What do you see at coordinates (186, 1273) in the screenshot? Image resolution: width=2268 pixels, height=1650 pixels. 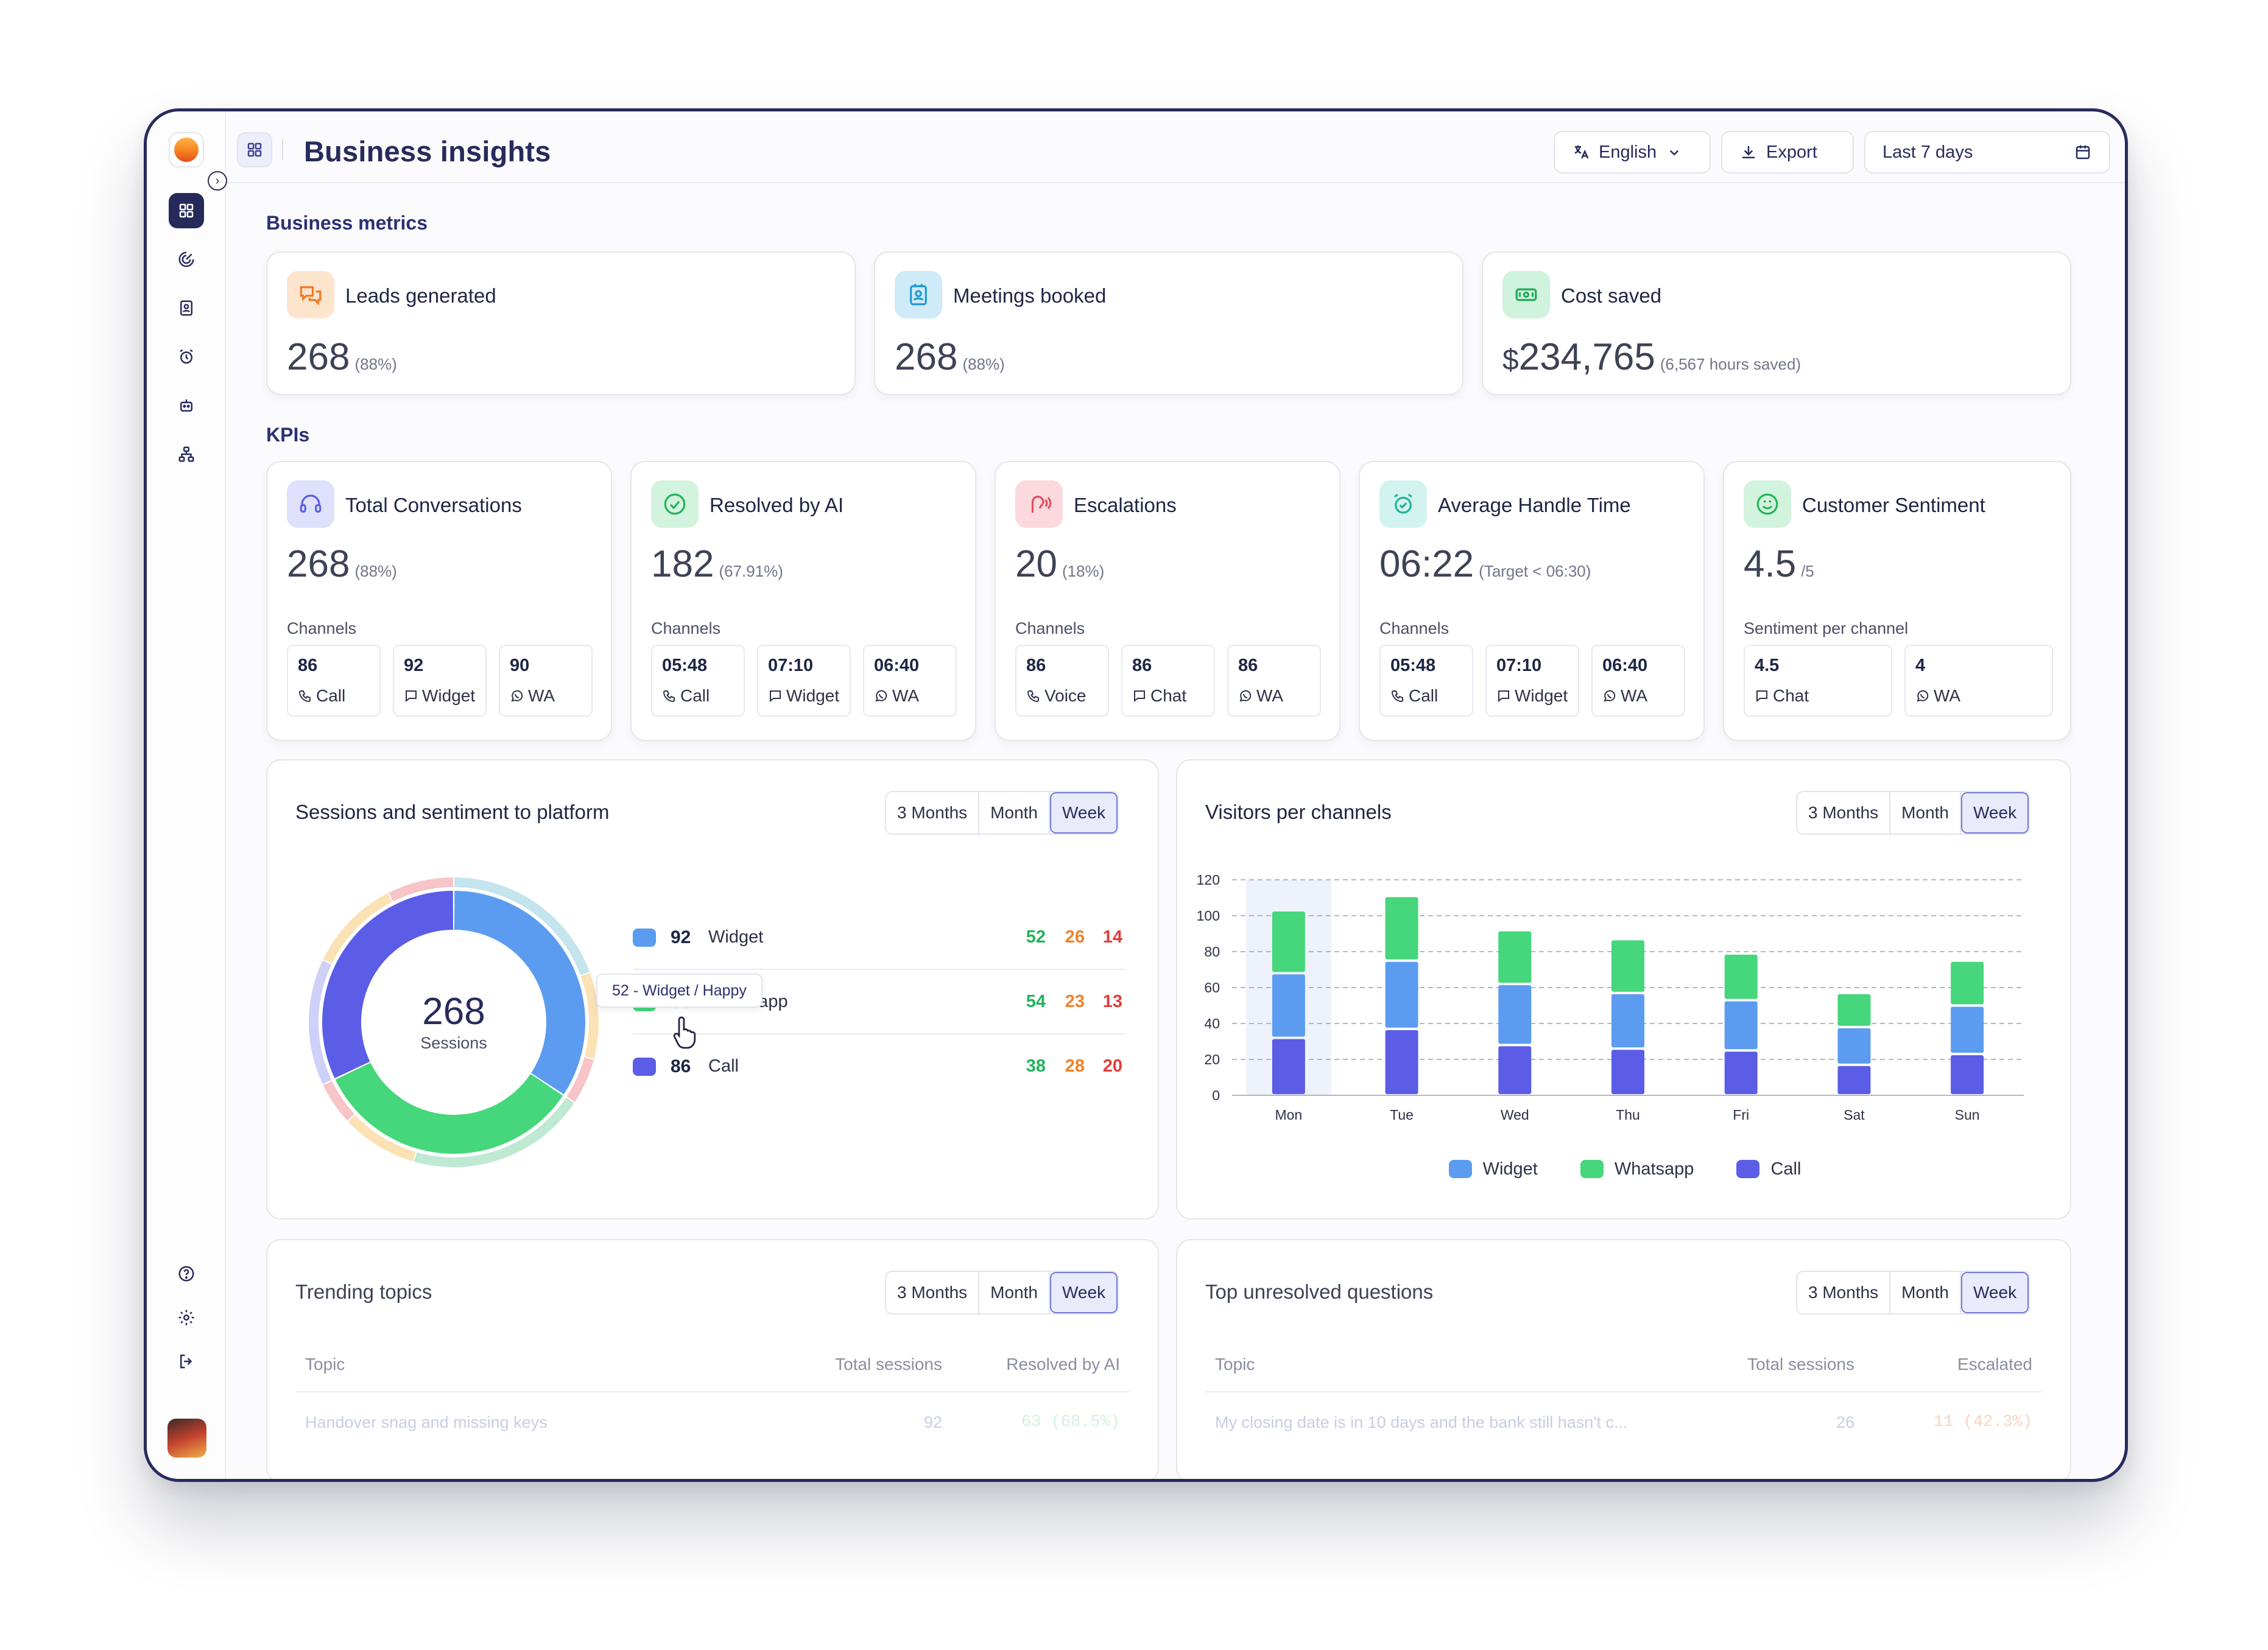 I see `sidebar-item-help` at bounding box center [186, 1273].